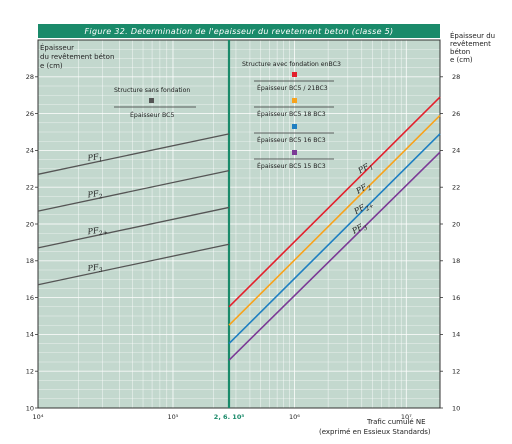  What do you see at coordinates (57, 47) in the screenshot?
I see `y-axis-title-left: Épaisseur` at bounding box center [57, 47].